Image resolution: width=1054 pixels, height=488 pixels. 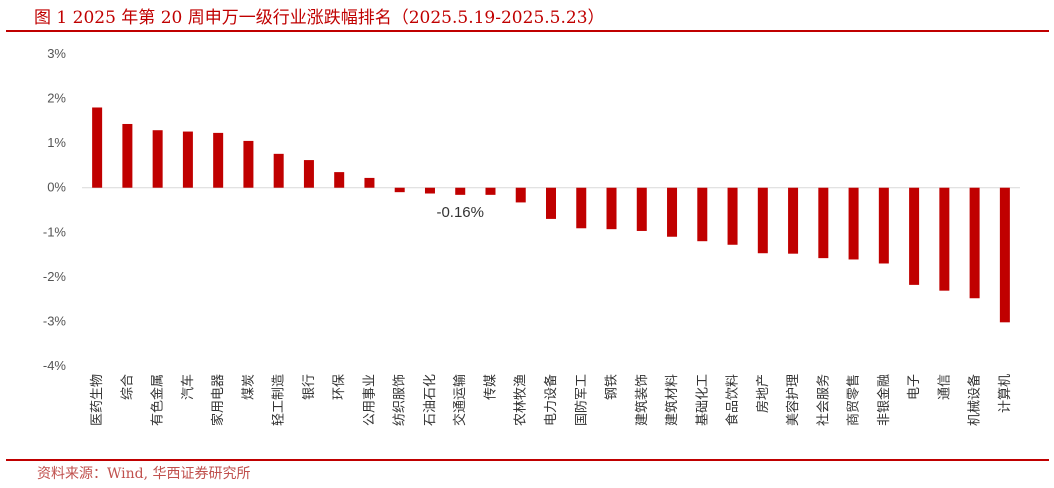 What do you see at coordinates (612, 387) in the screenshot?
I see `category-label: 钢铁` at bounding box center [612, 387].